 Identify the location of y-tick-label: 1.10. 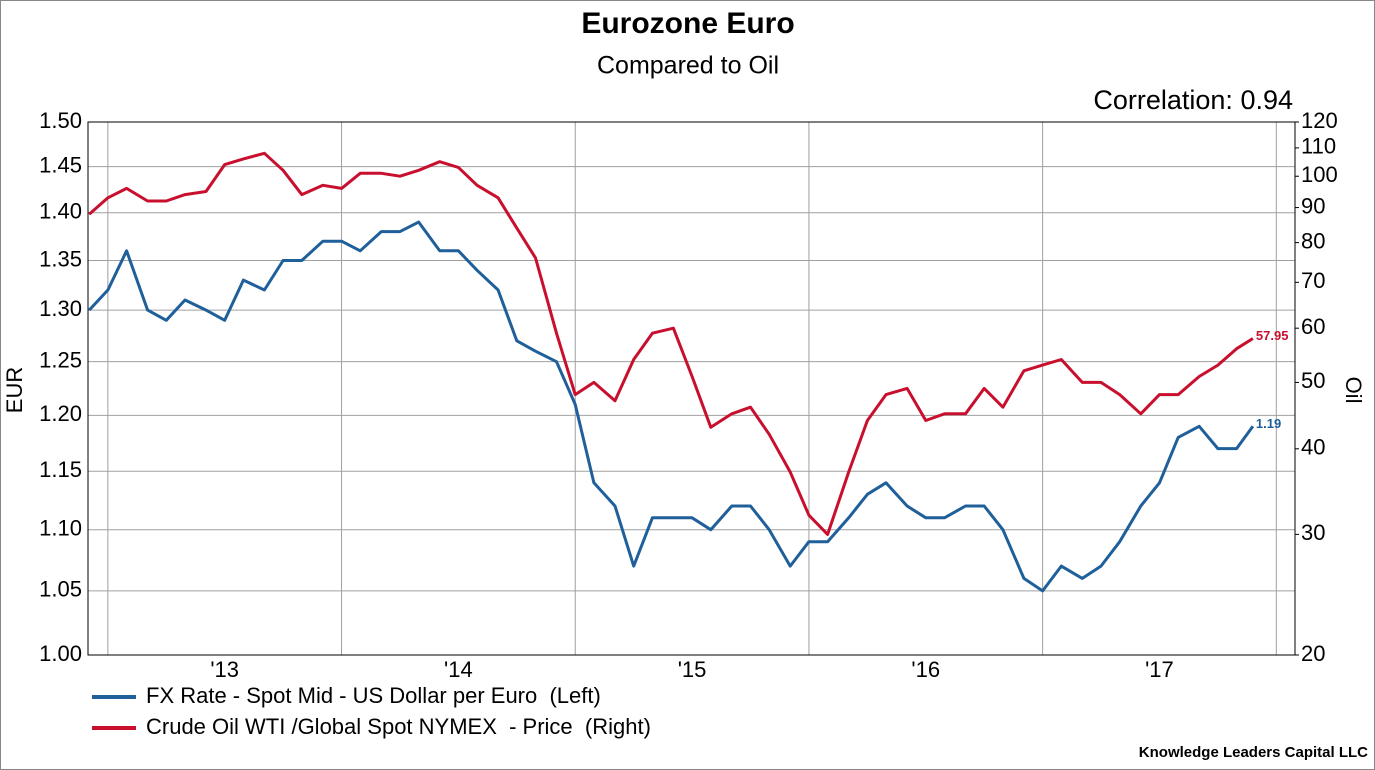
(60, 528).